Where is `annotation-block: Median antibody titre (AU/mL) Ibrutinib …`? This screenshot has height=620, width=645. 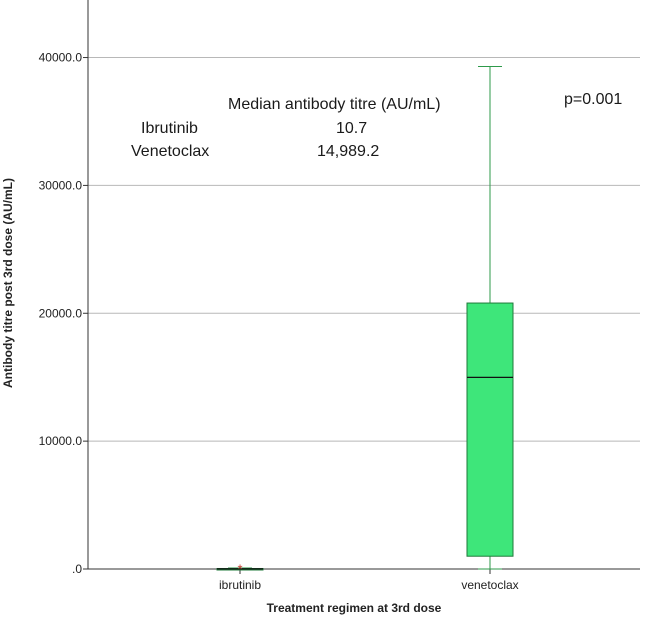
annotation-block: Median antibody titre (AU/mL) Ibrutinib … is located at coordinates (376, 125).